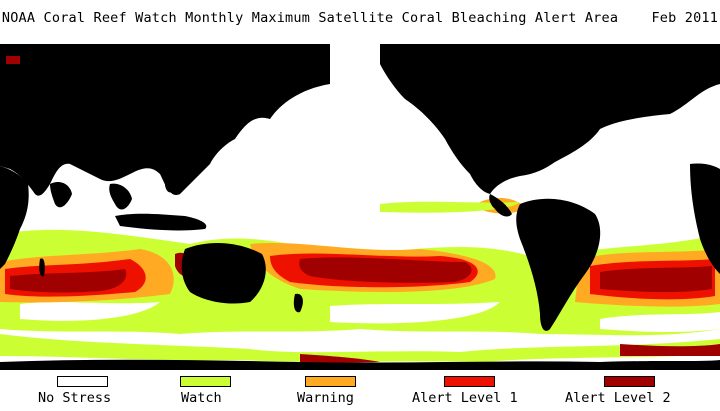  I want to click on alert2-weddell, so click(670, 350).